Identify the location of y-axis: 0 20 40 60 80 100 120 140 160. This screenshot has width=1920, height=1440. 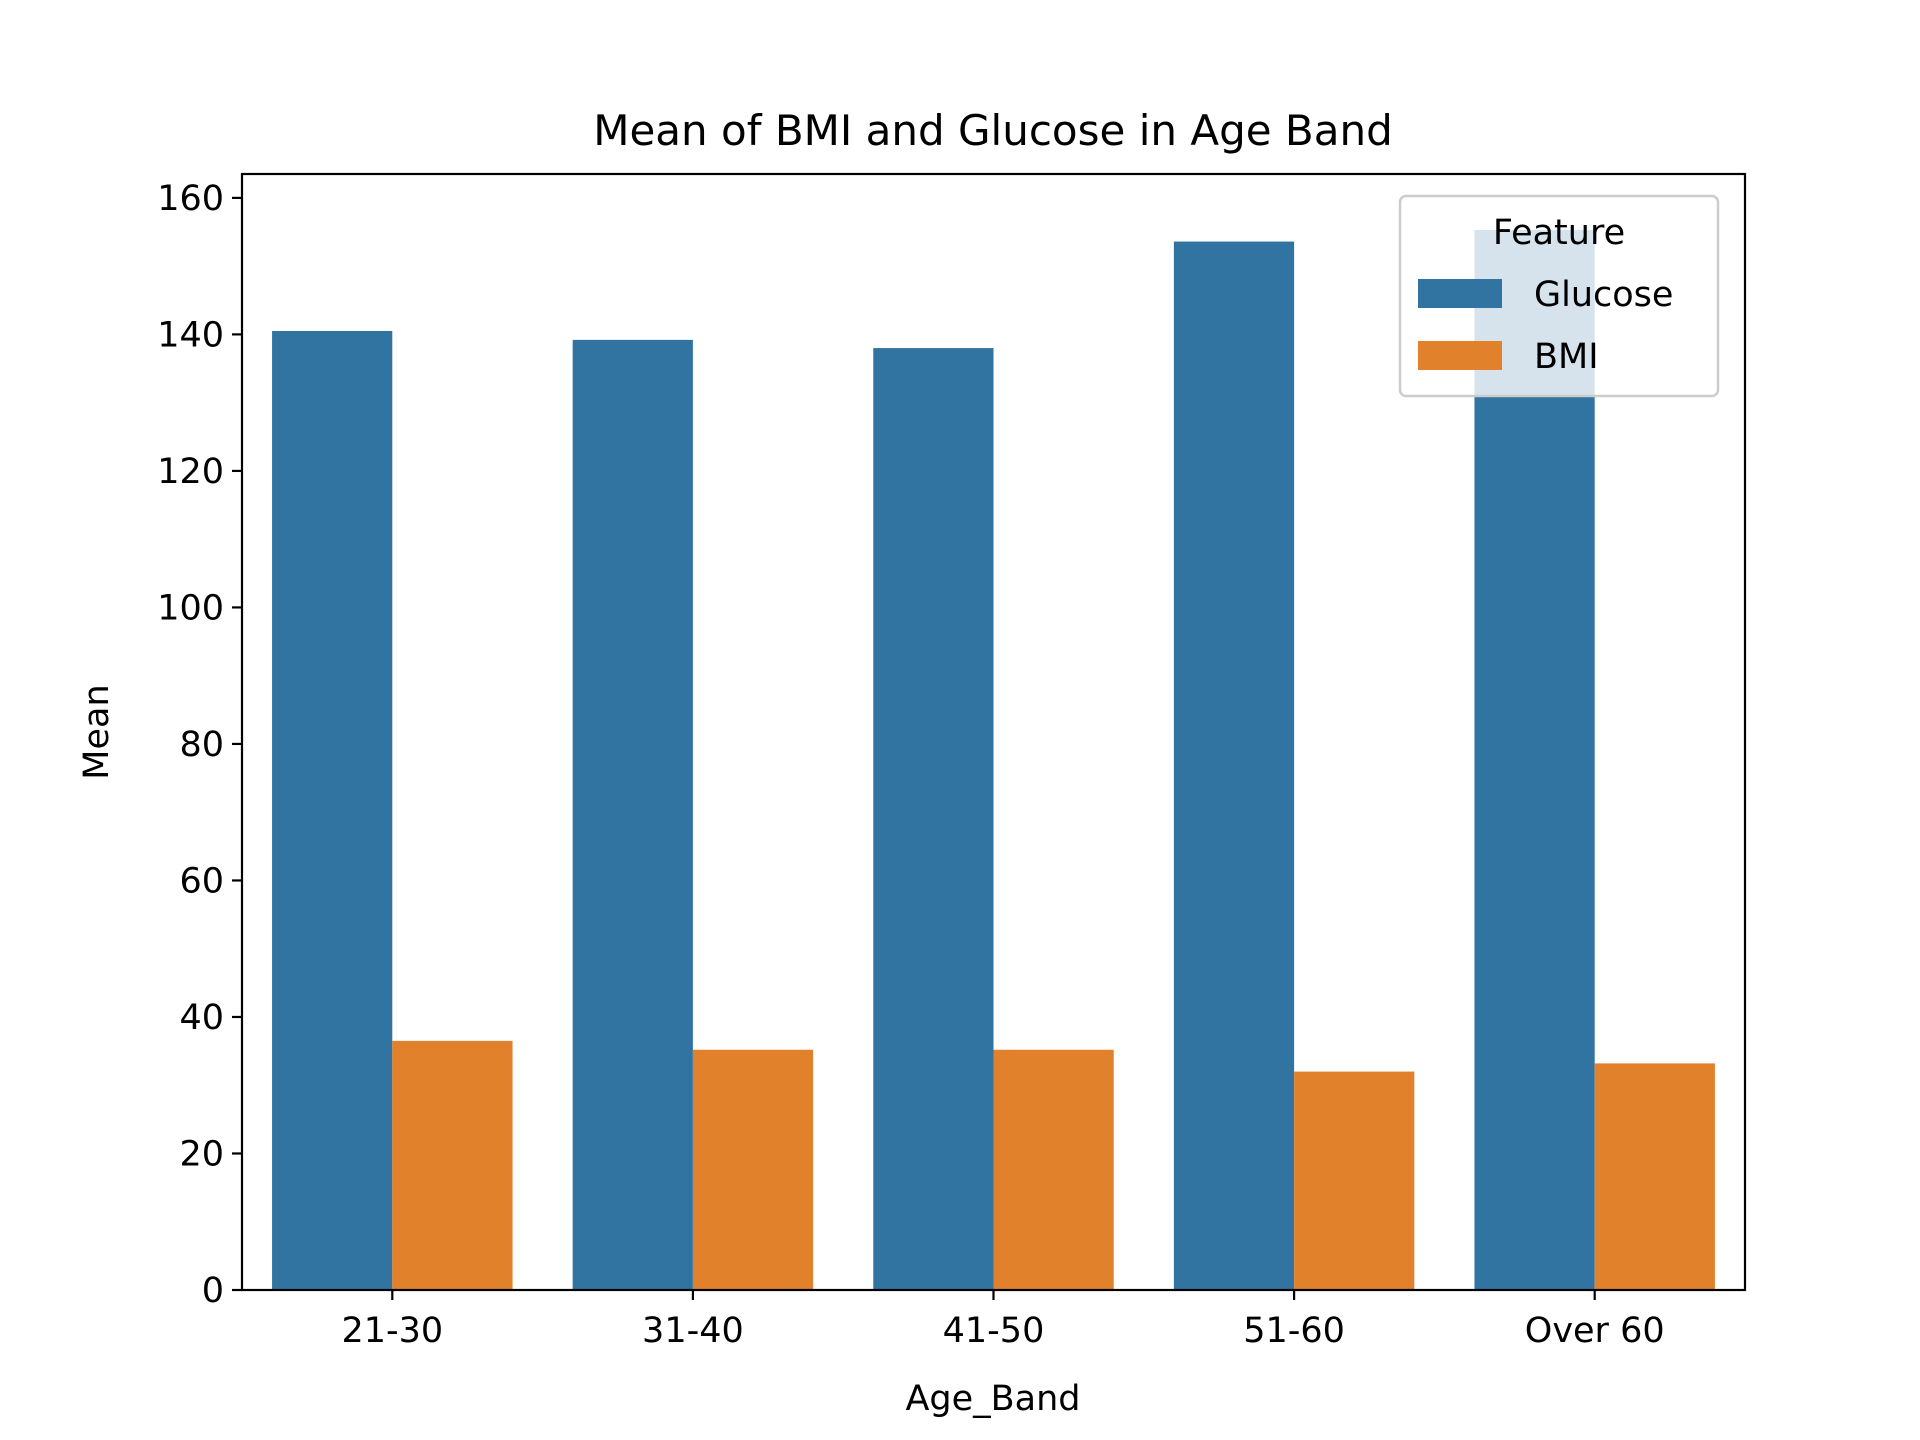
(199, 745).